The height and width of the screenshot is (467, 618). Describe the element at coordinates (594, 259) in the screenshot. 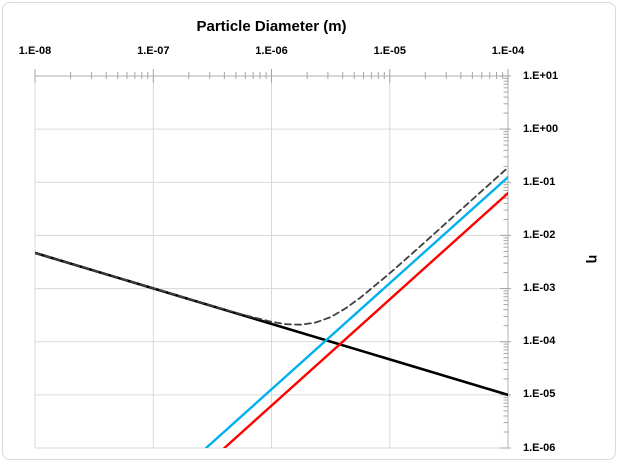

I see `y-axis-title: η` at that location.